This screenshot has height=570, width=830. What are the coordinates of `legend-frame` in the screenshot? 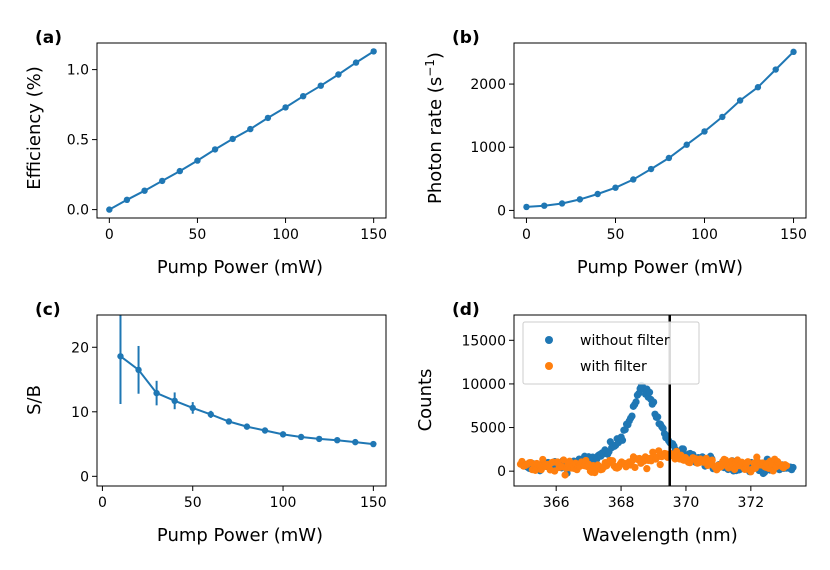 It's located at (611, 353).